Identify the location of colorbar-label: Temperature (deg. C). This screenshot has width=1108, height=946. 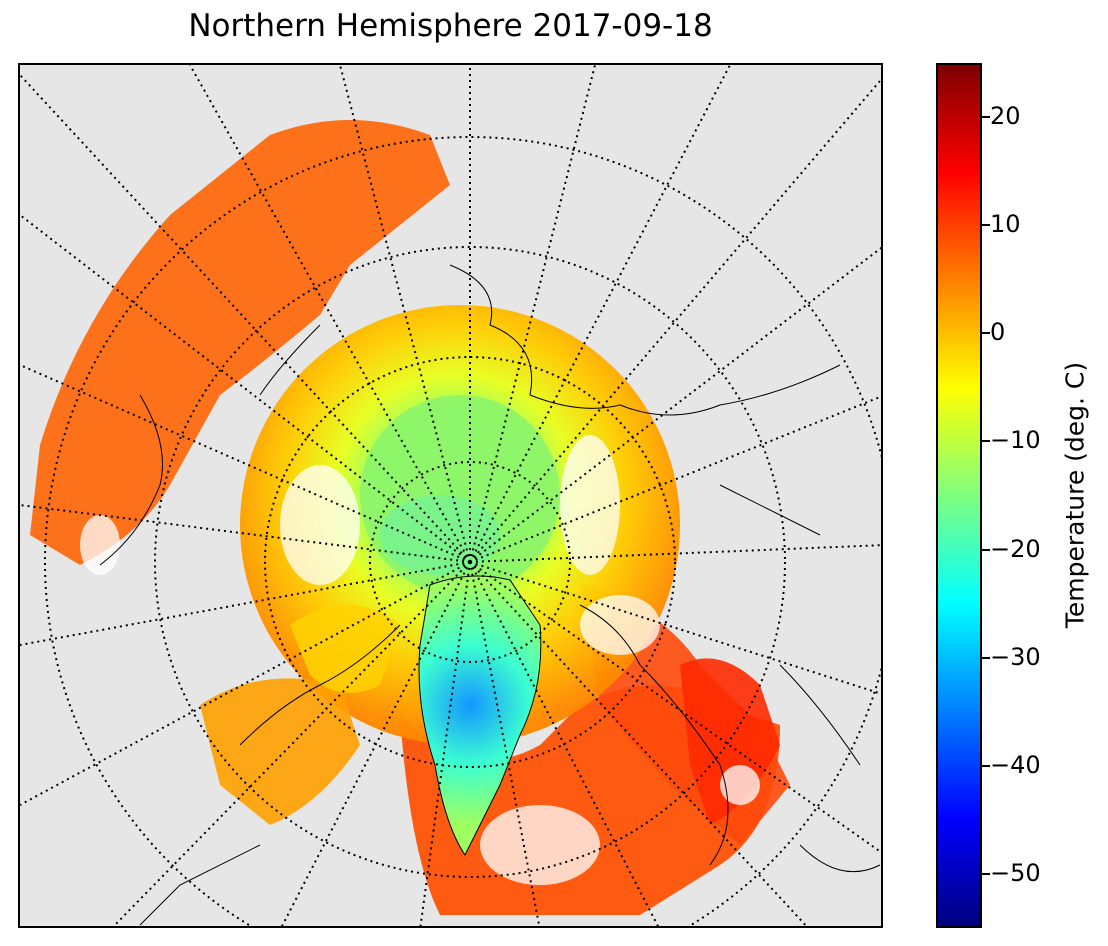
(1075, 495).